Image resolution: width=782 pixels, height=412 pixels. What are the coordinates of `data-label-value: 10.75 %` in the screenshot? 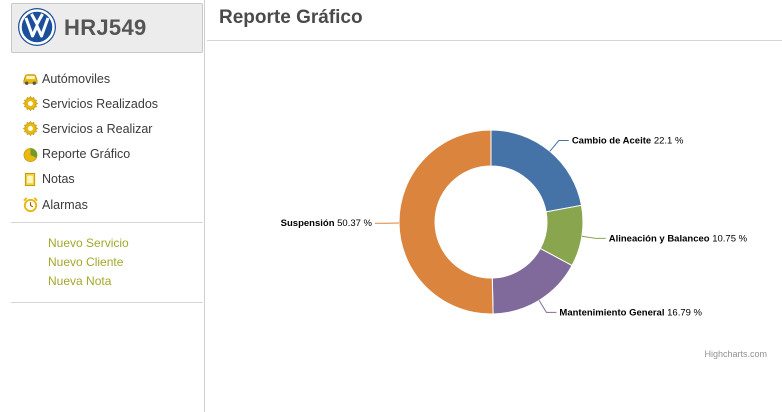 It's located at (729, 238).